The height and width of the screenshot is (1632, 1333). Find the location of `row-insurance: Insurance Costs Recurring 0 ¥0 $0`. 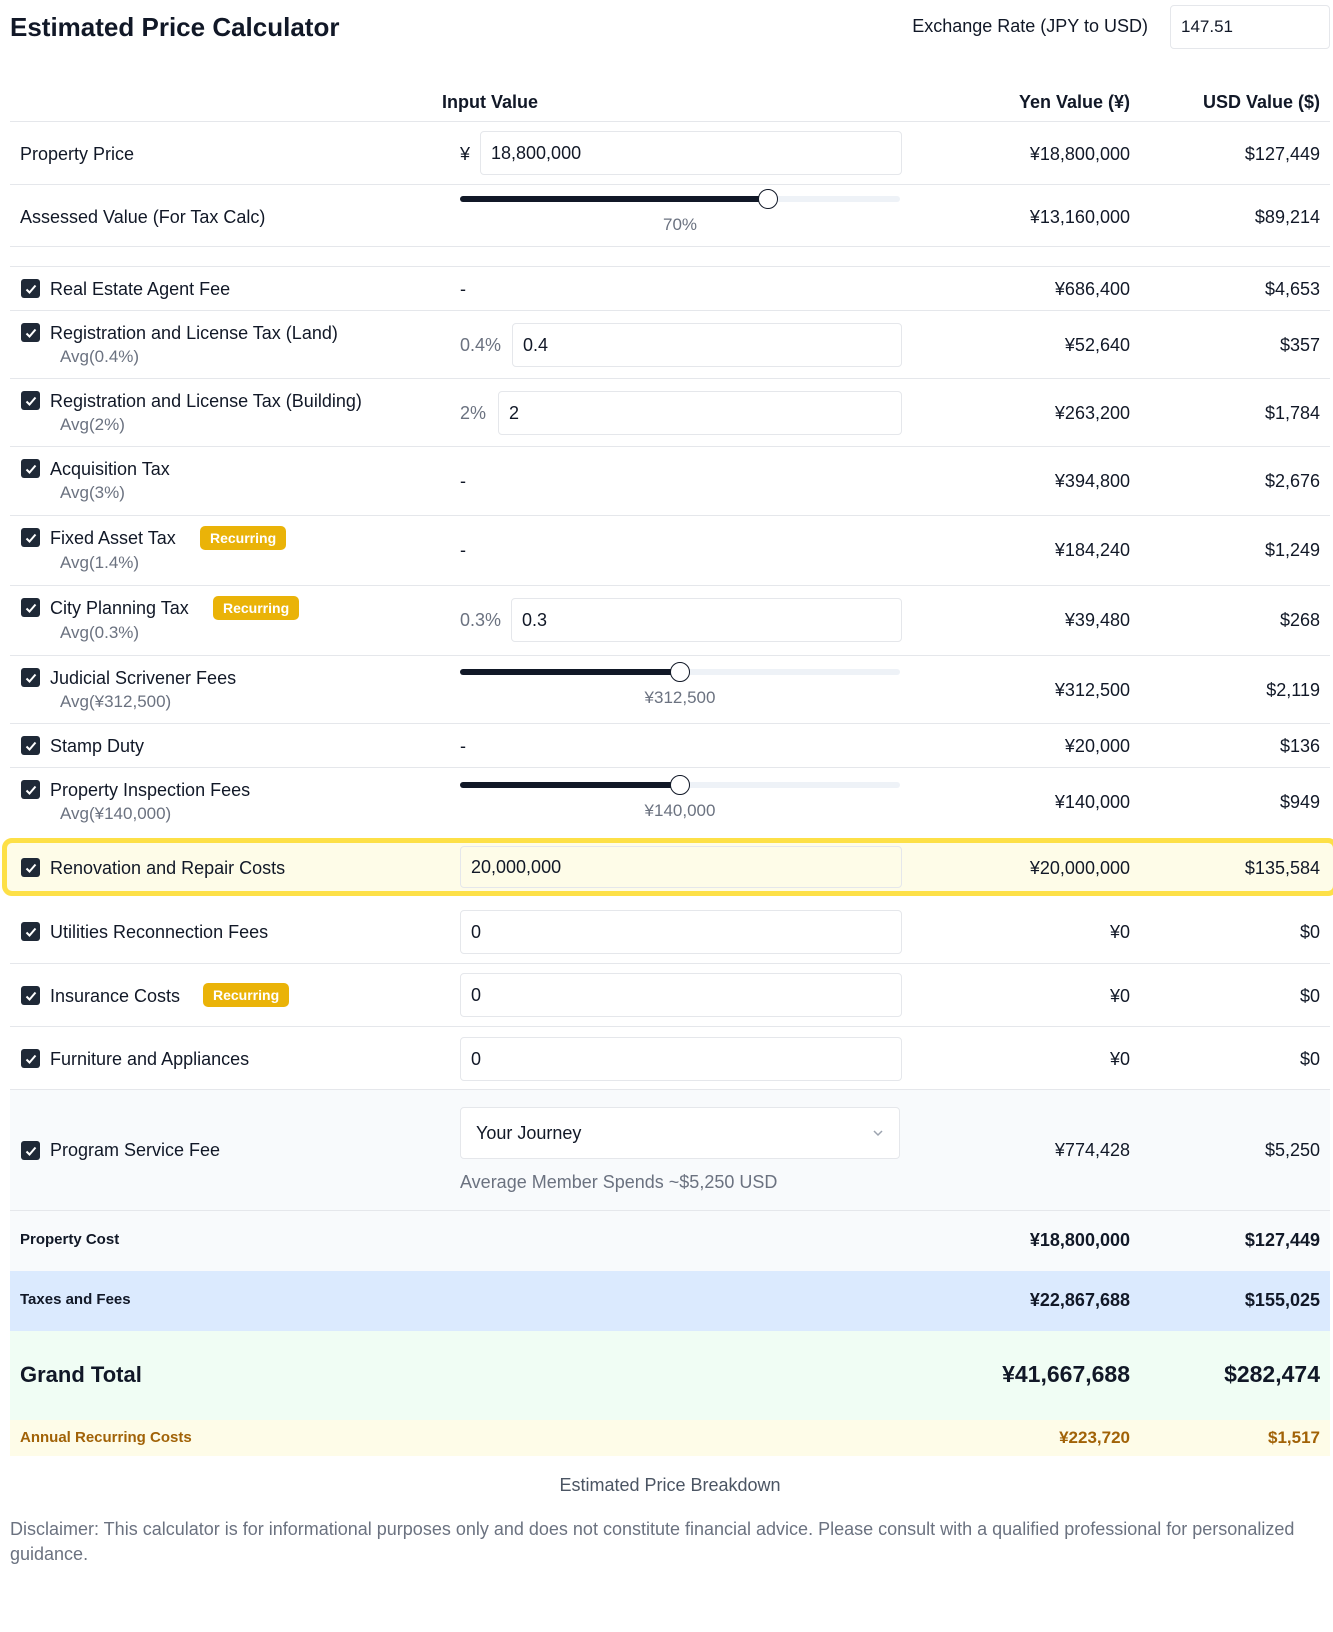

row-insurance: Insurance Costs Recurring 0 ¥0 $0 is located at coordinates (670, 995).